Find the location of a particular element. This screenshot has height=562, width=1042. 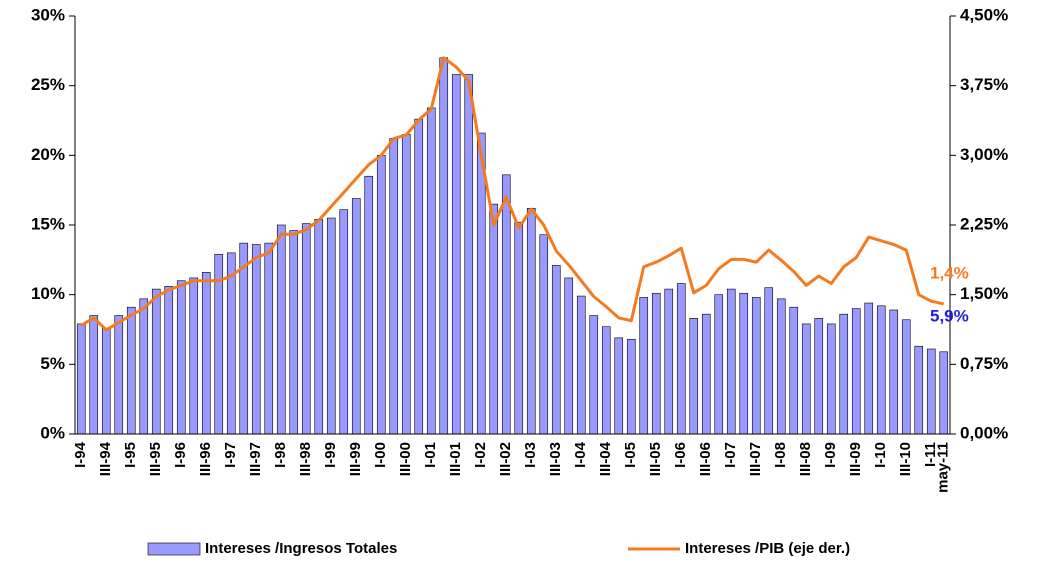

x-tick-label: I-94 is located at coordinates (80, 454).